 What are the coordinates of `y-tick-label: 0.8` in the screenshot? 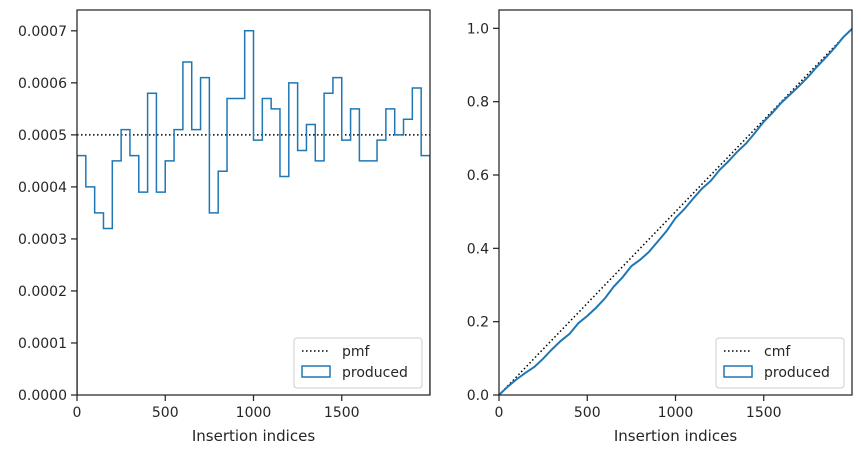 It's located at (478, 103).